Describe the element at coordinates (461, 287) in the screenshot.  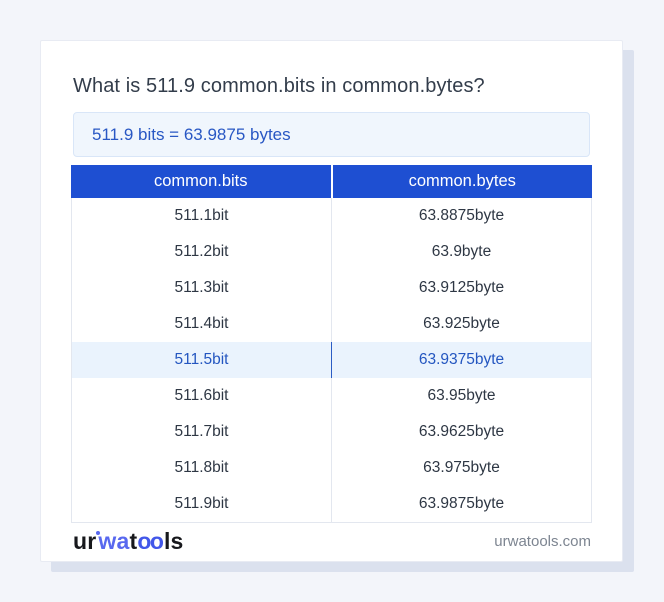
I see `bytes-cell: 63.9125byte` at that location.